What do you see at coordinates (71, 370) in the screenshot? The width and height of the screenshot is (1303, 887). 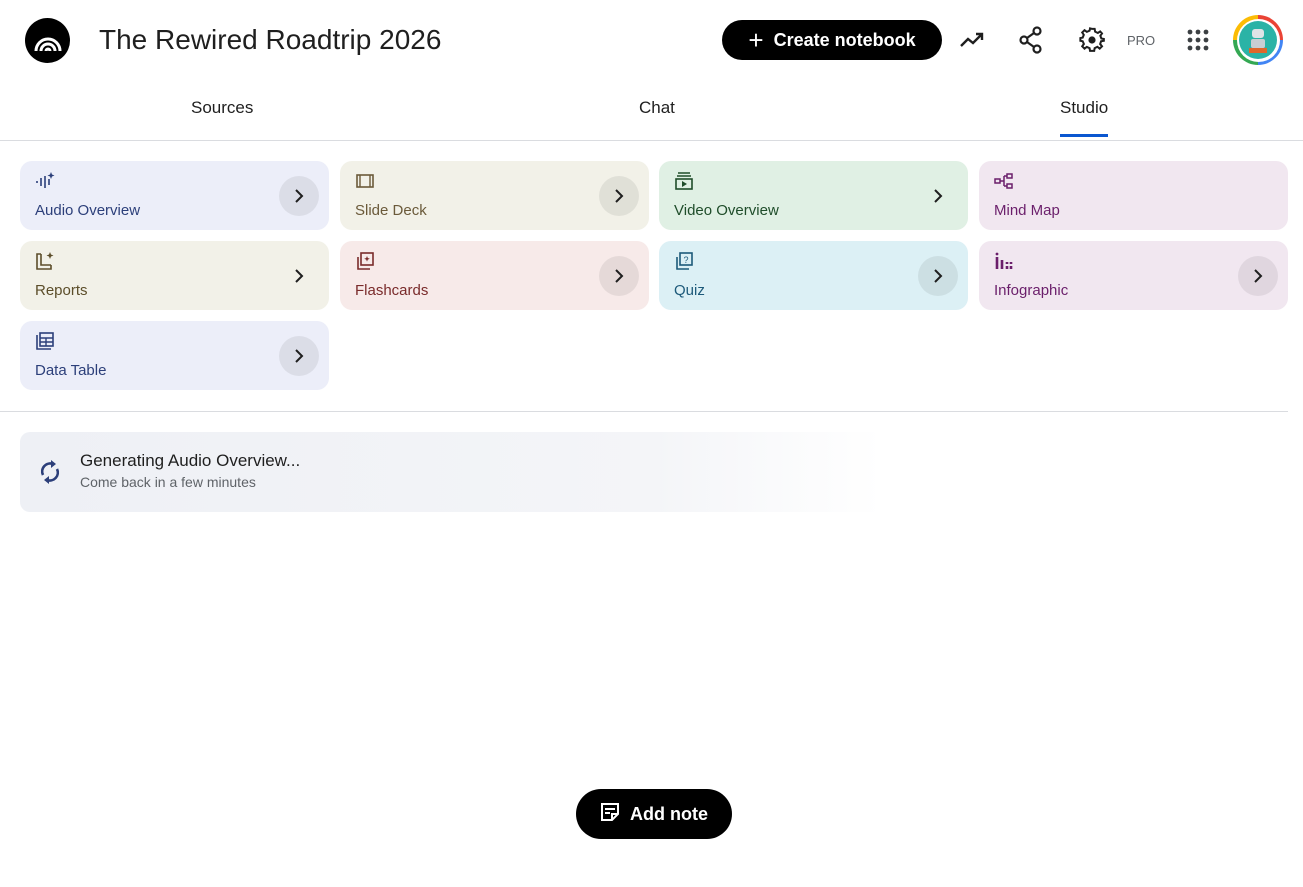 I see `studio-card-label: Data Table` at bounding box center [71, 370].